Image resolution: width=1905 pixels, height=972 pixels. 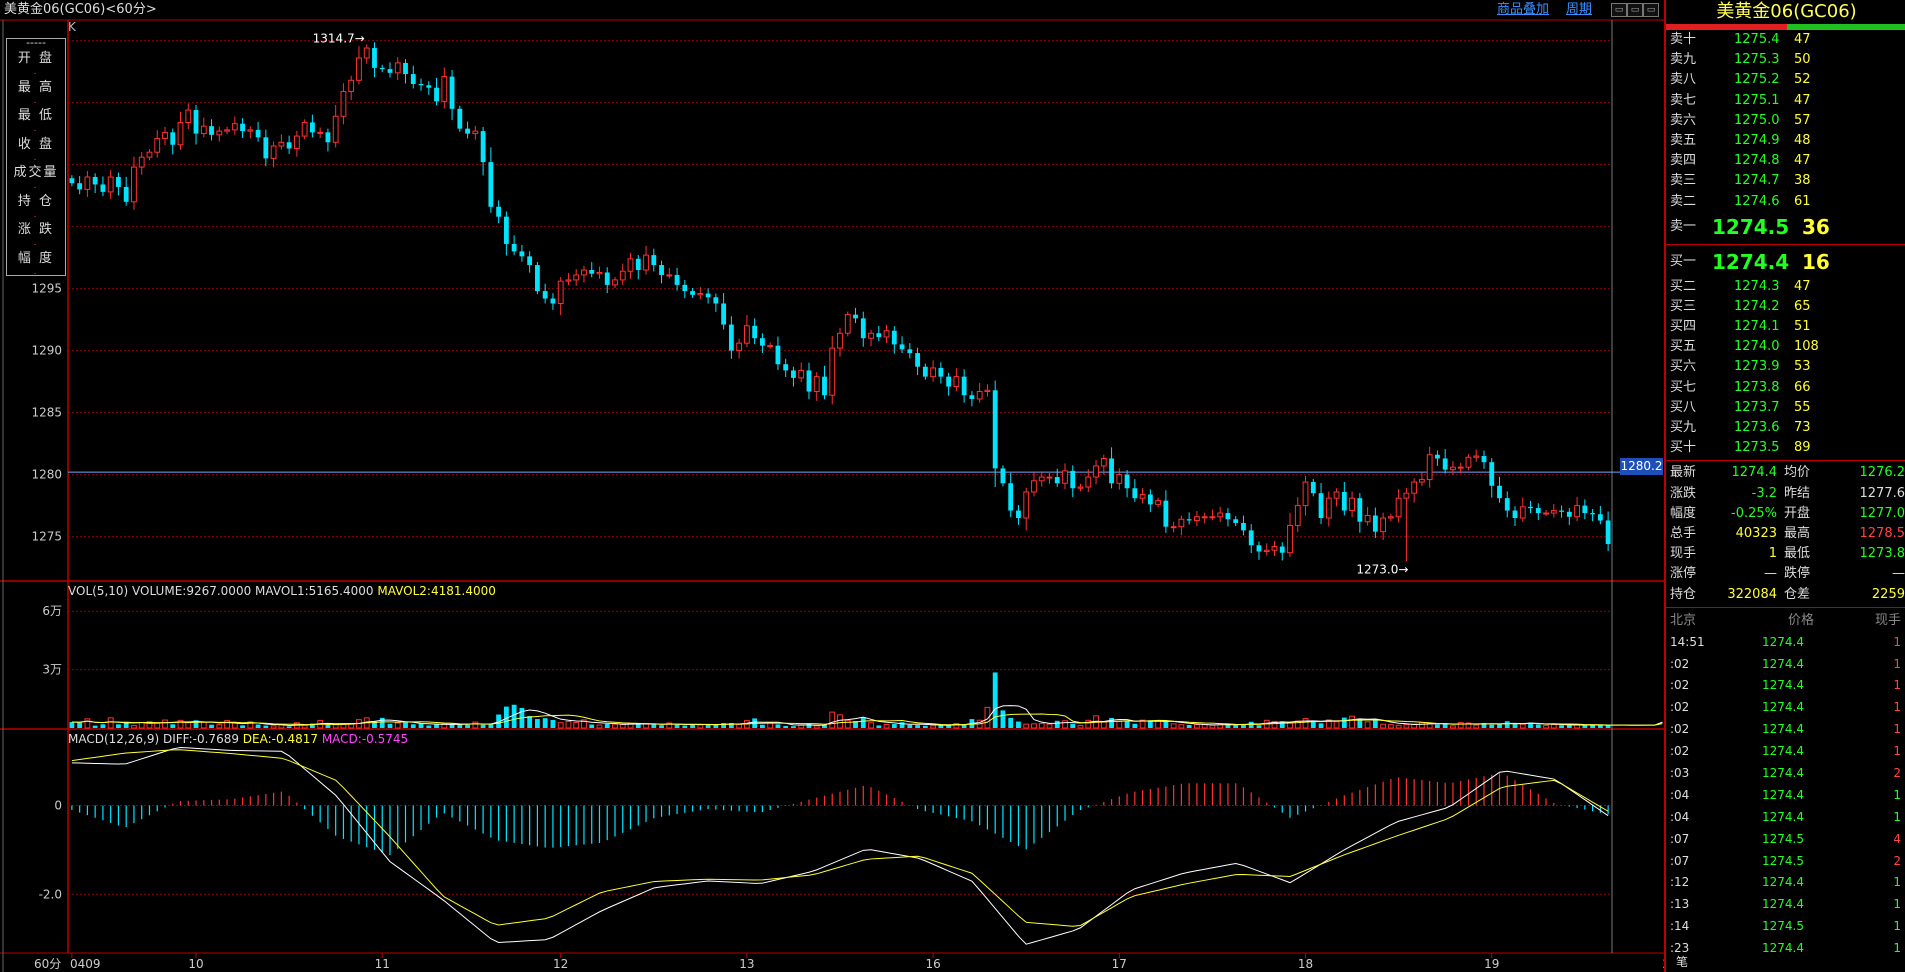 What do you see at coordinates (1785, 27) in the screenshot?
I see `buy-sell-ratio-bar` at bounding box center [1785, 27].